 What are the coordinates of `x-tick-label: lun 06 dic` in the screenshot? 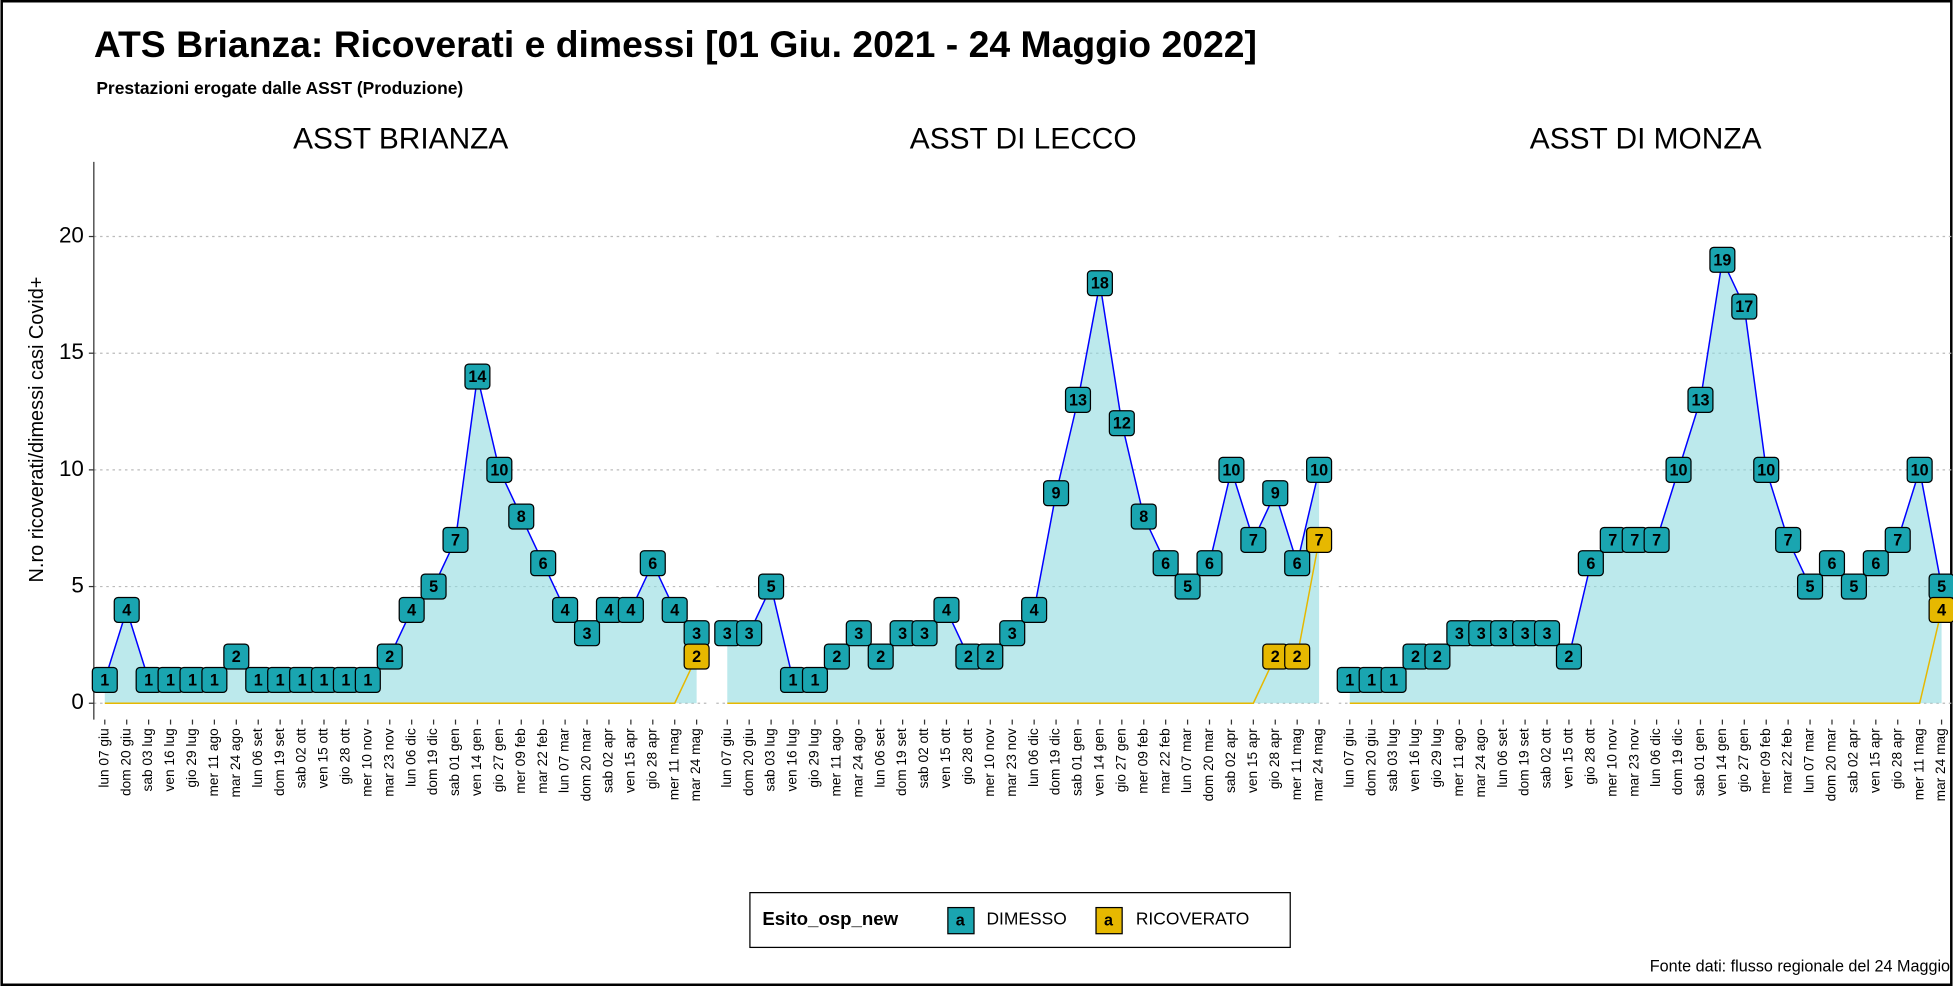 It's located at (1033, 757).